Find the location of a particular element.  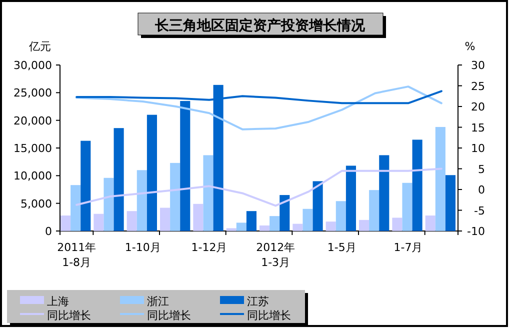

y2-tick-label: 25 is located at coordinates (478, 86).